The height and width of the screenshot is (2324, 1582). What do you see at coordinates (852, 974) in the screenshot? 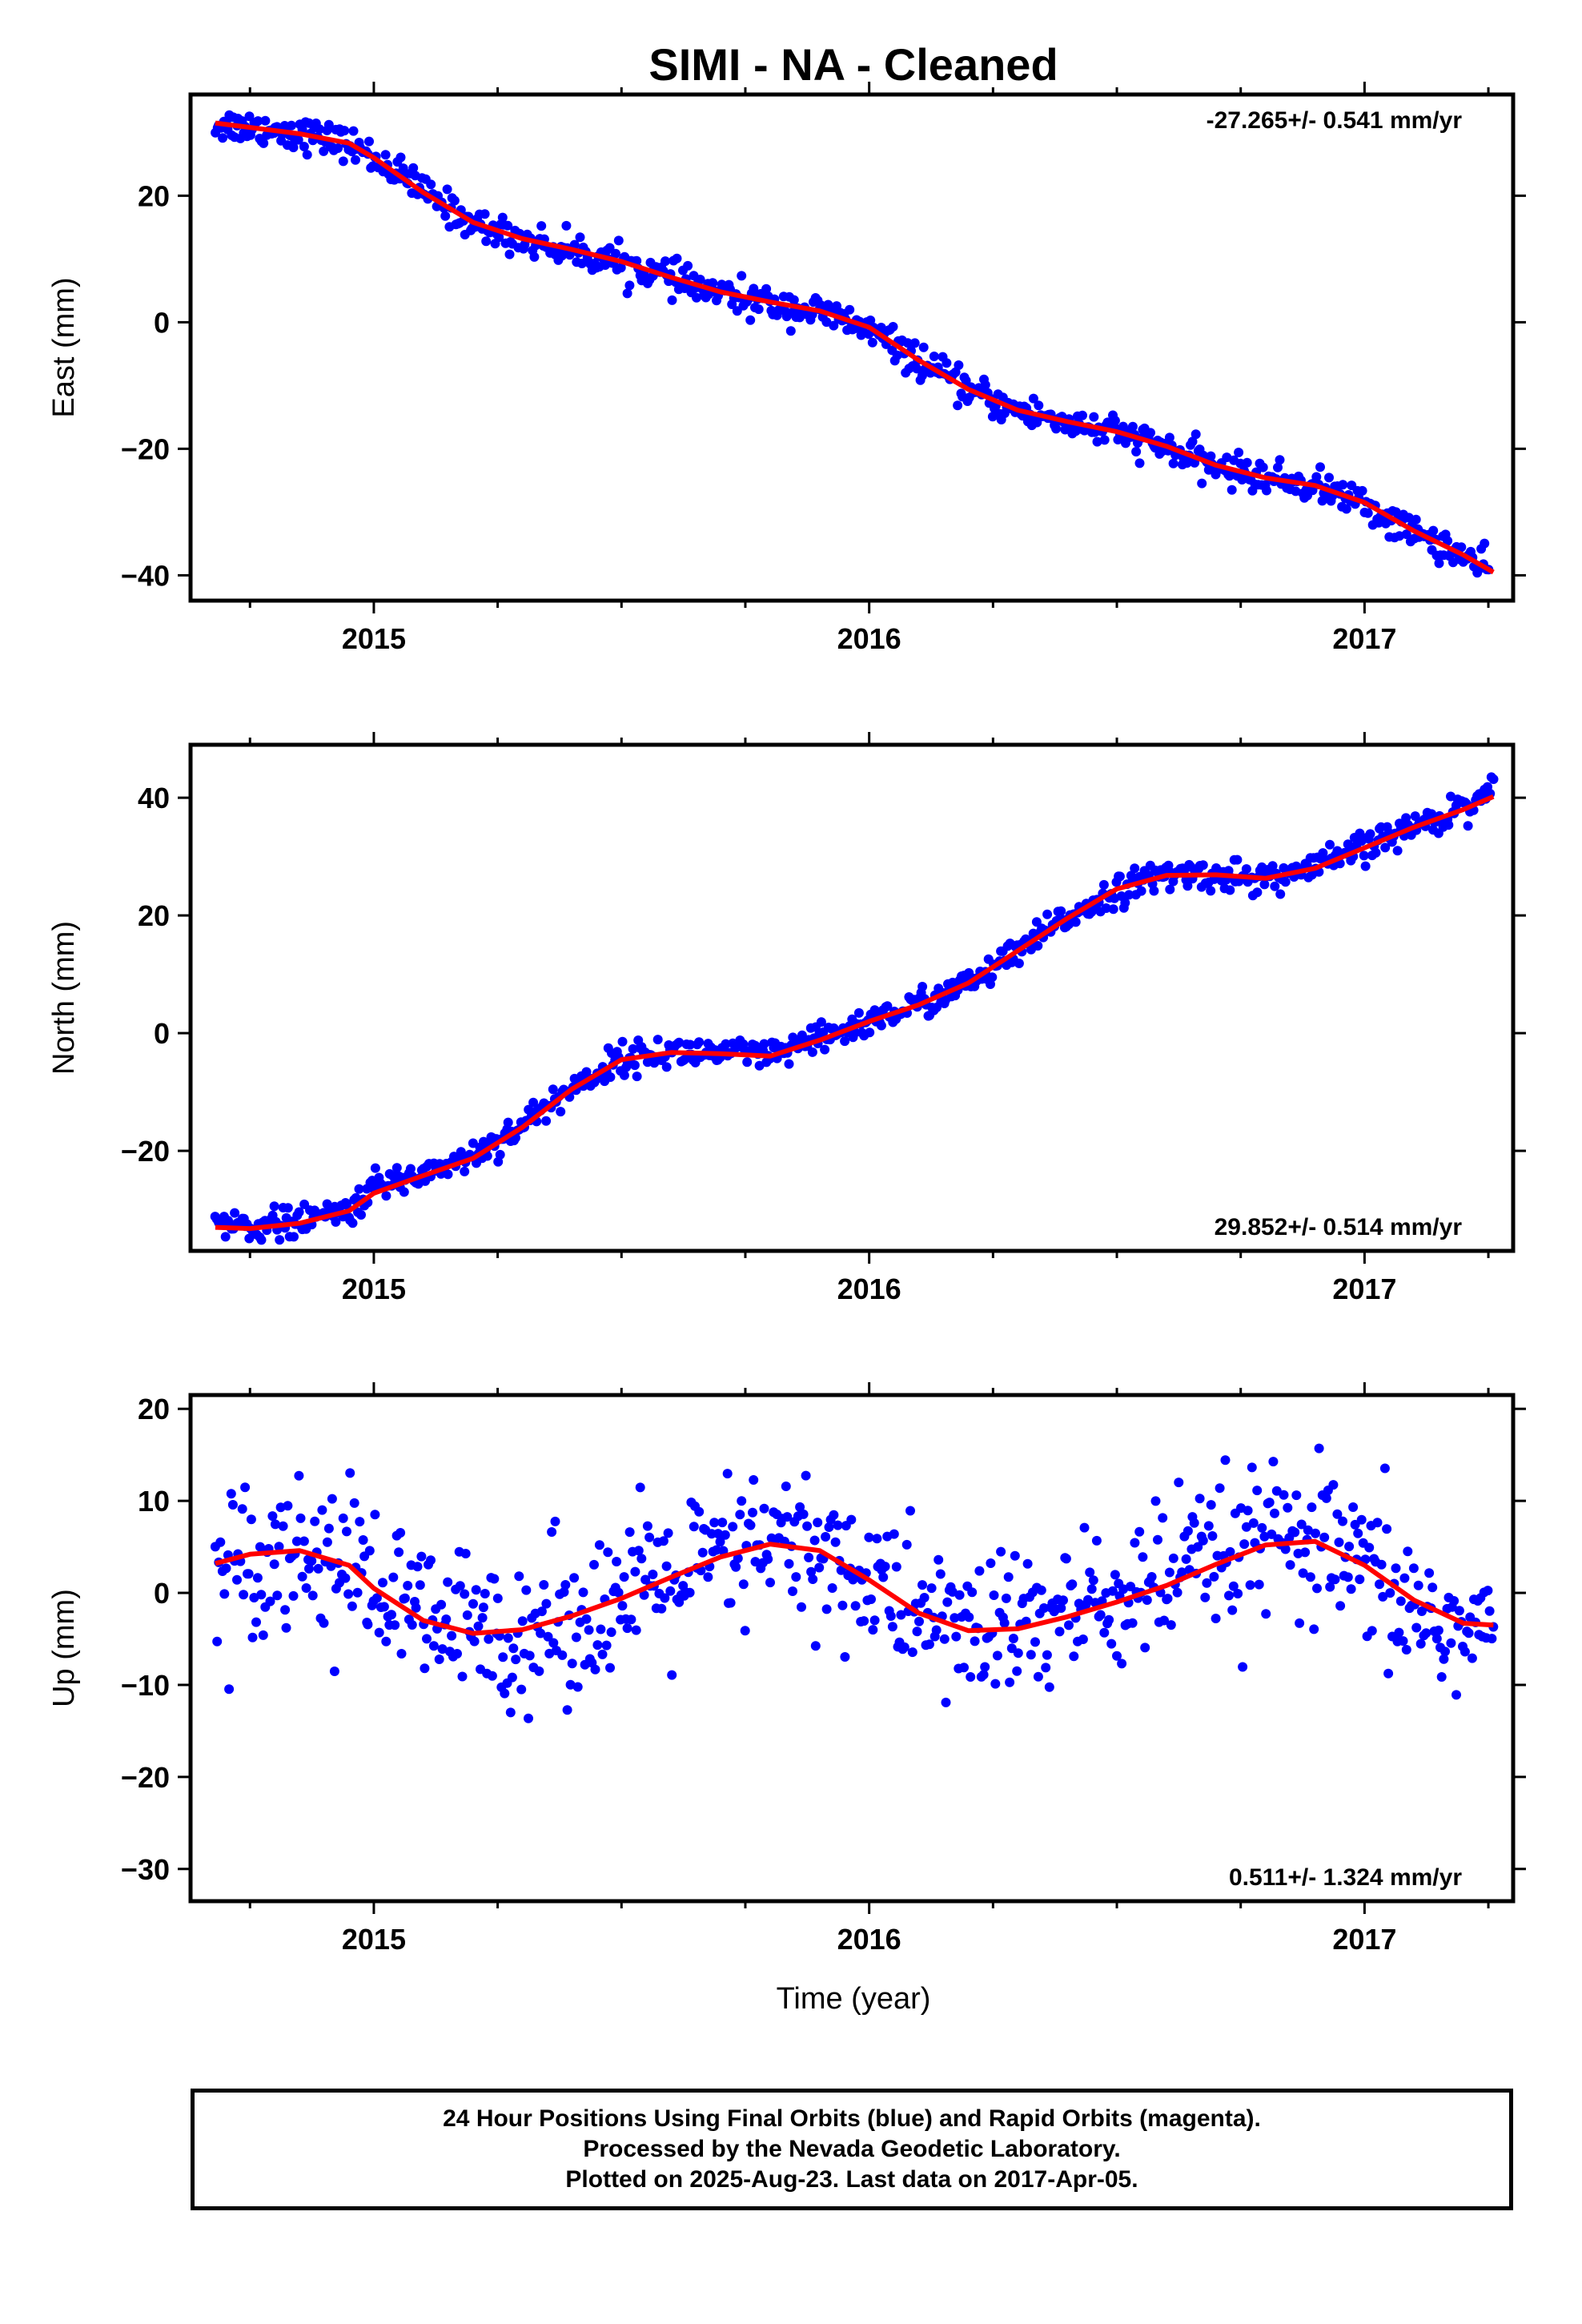
I see `y-ticks` at bounding box center [852, 974].